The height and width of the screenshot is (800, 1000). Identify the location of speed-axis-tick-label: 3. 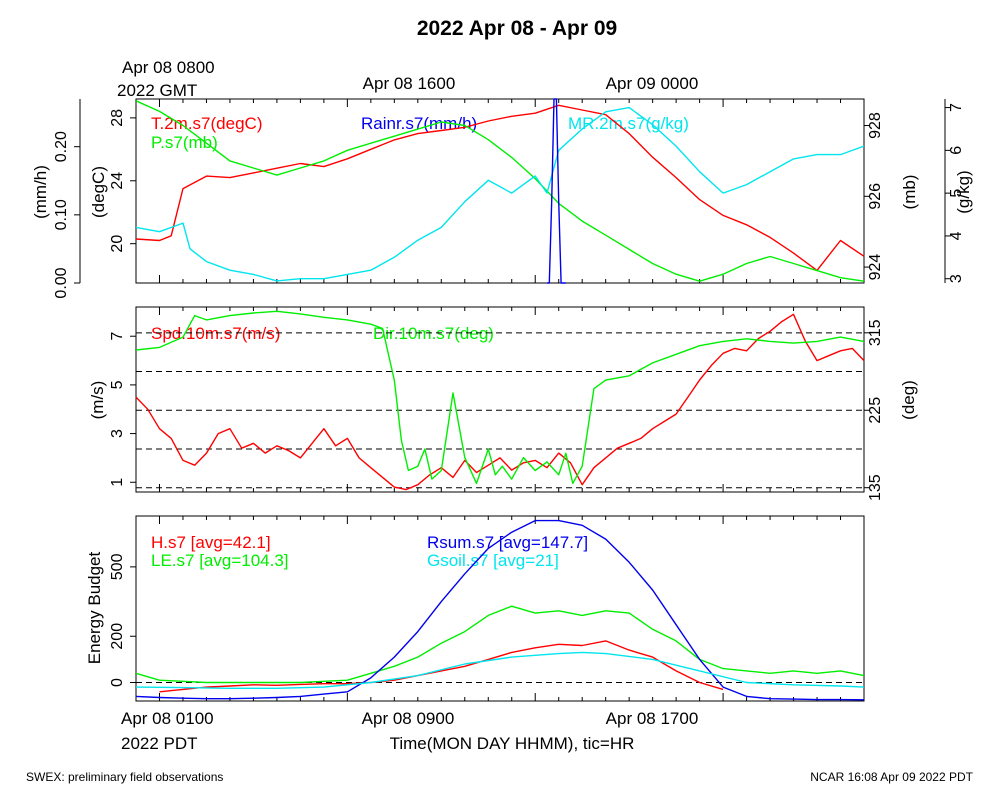
(117, 433).